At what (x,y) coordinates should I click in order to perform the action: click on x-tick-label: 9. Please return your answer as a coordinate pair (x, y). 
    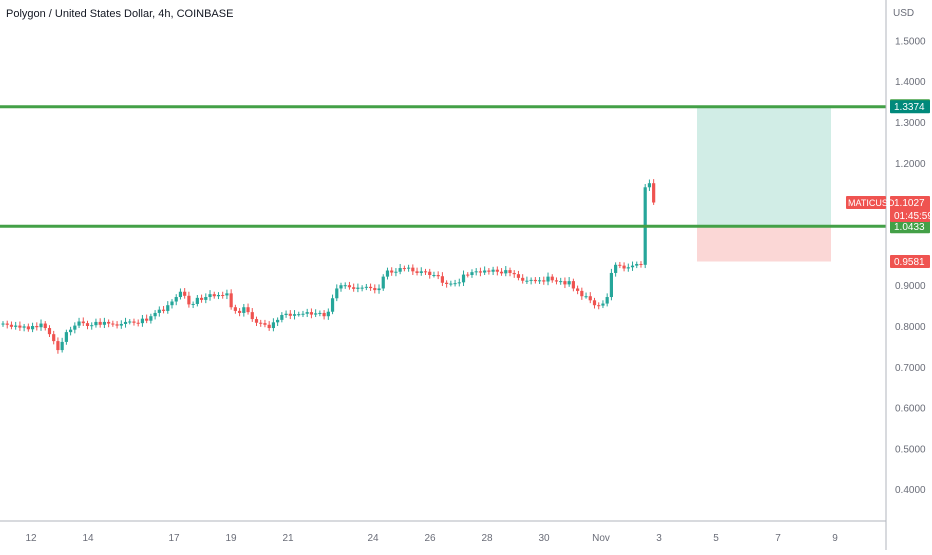
    Looking at the image, I should click on (835, 538).